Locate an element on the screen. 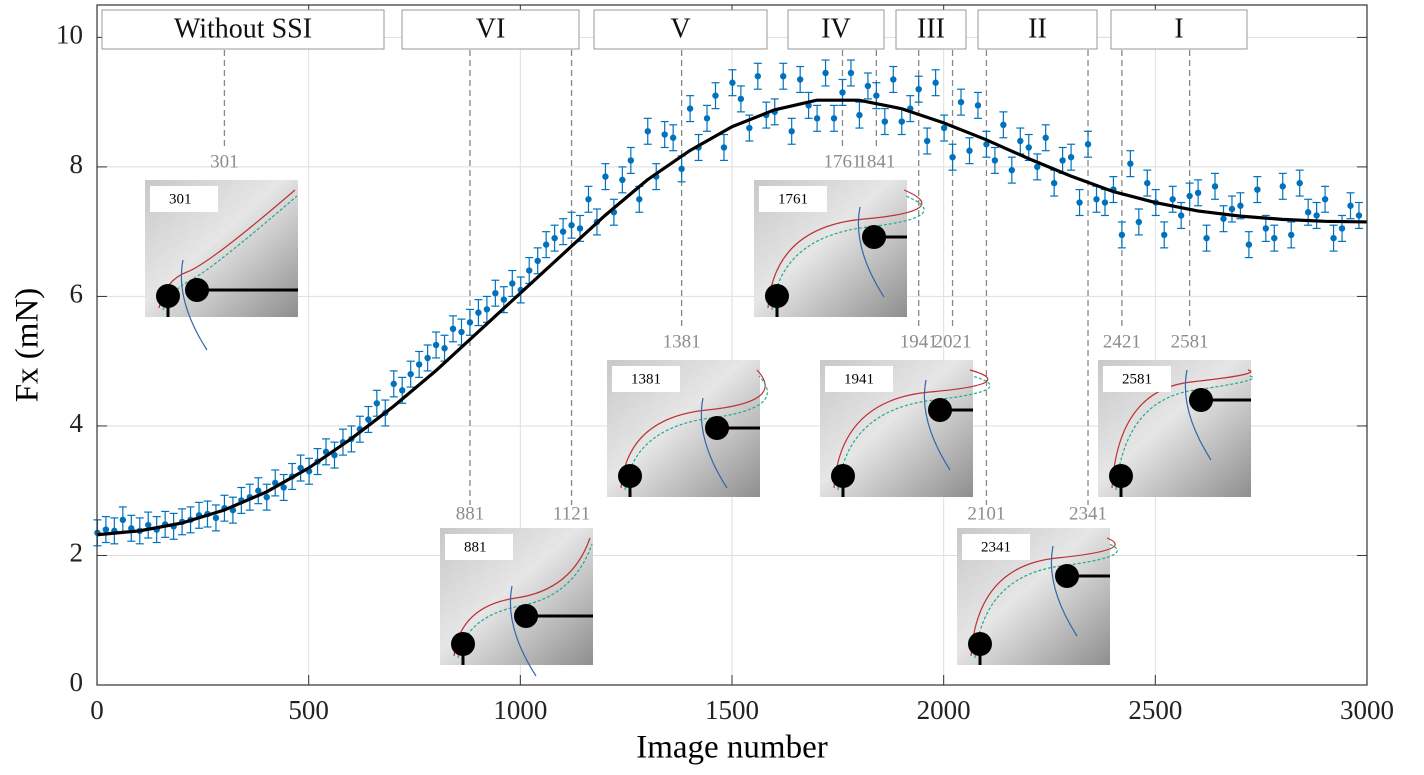  marker-label: 2021 is located at coordinates (953, 341).